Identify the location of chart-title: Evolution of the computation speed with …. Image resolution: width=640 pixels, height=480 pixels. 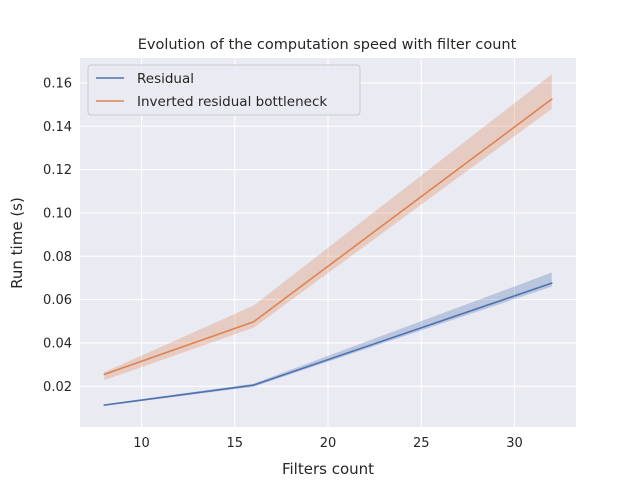
(327, 45).